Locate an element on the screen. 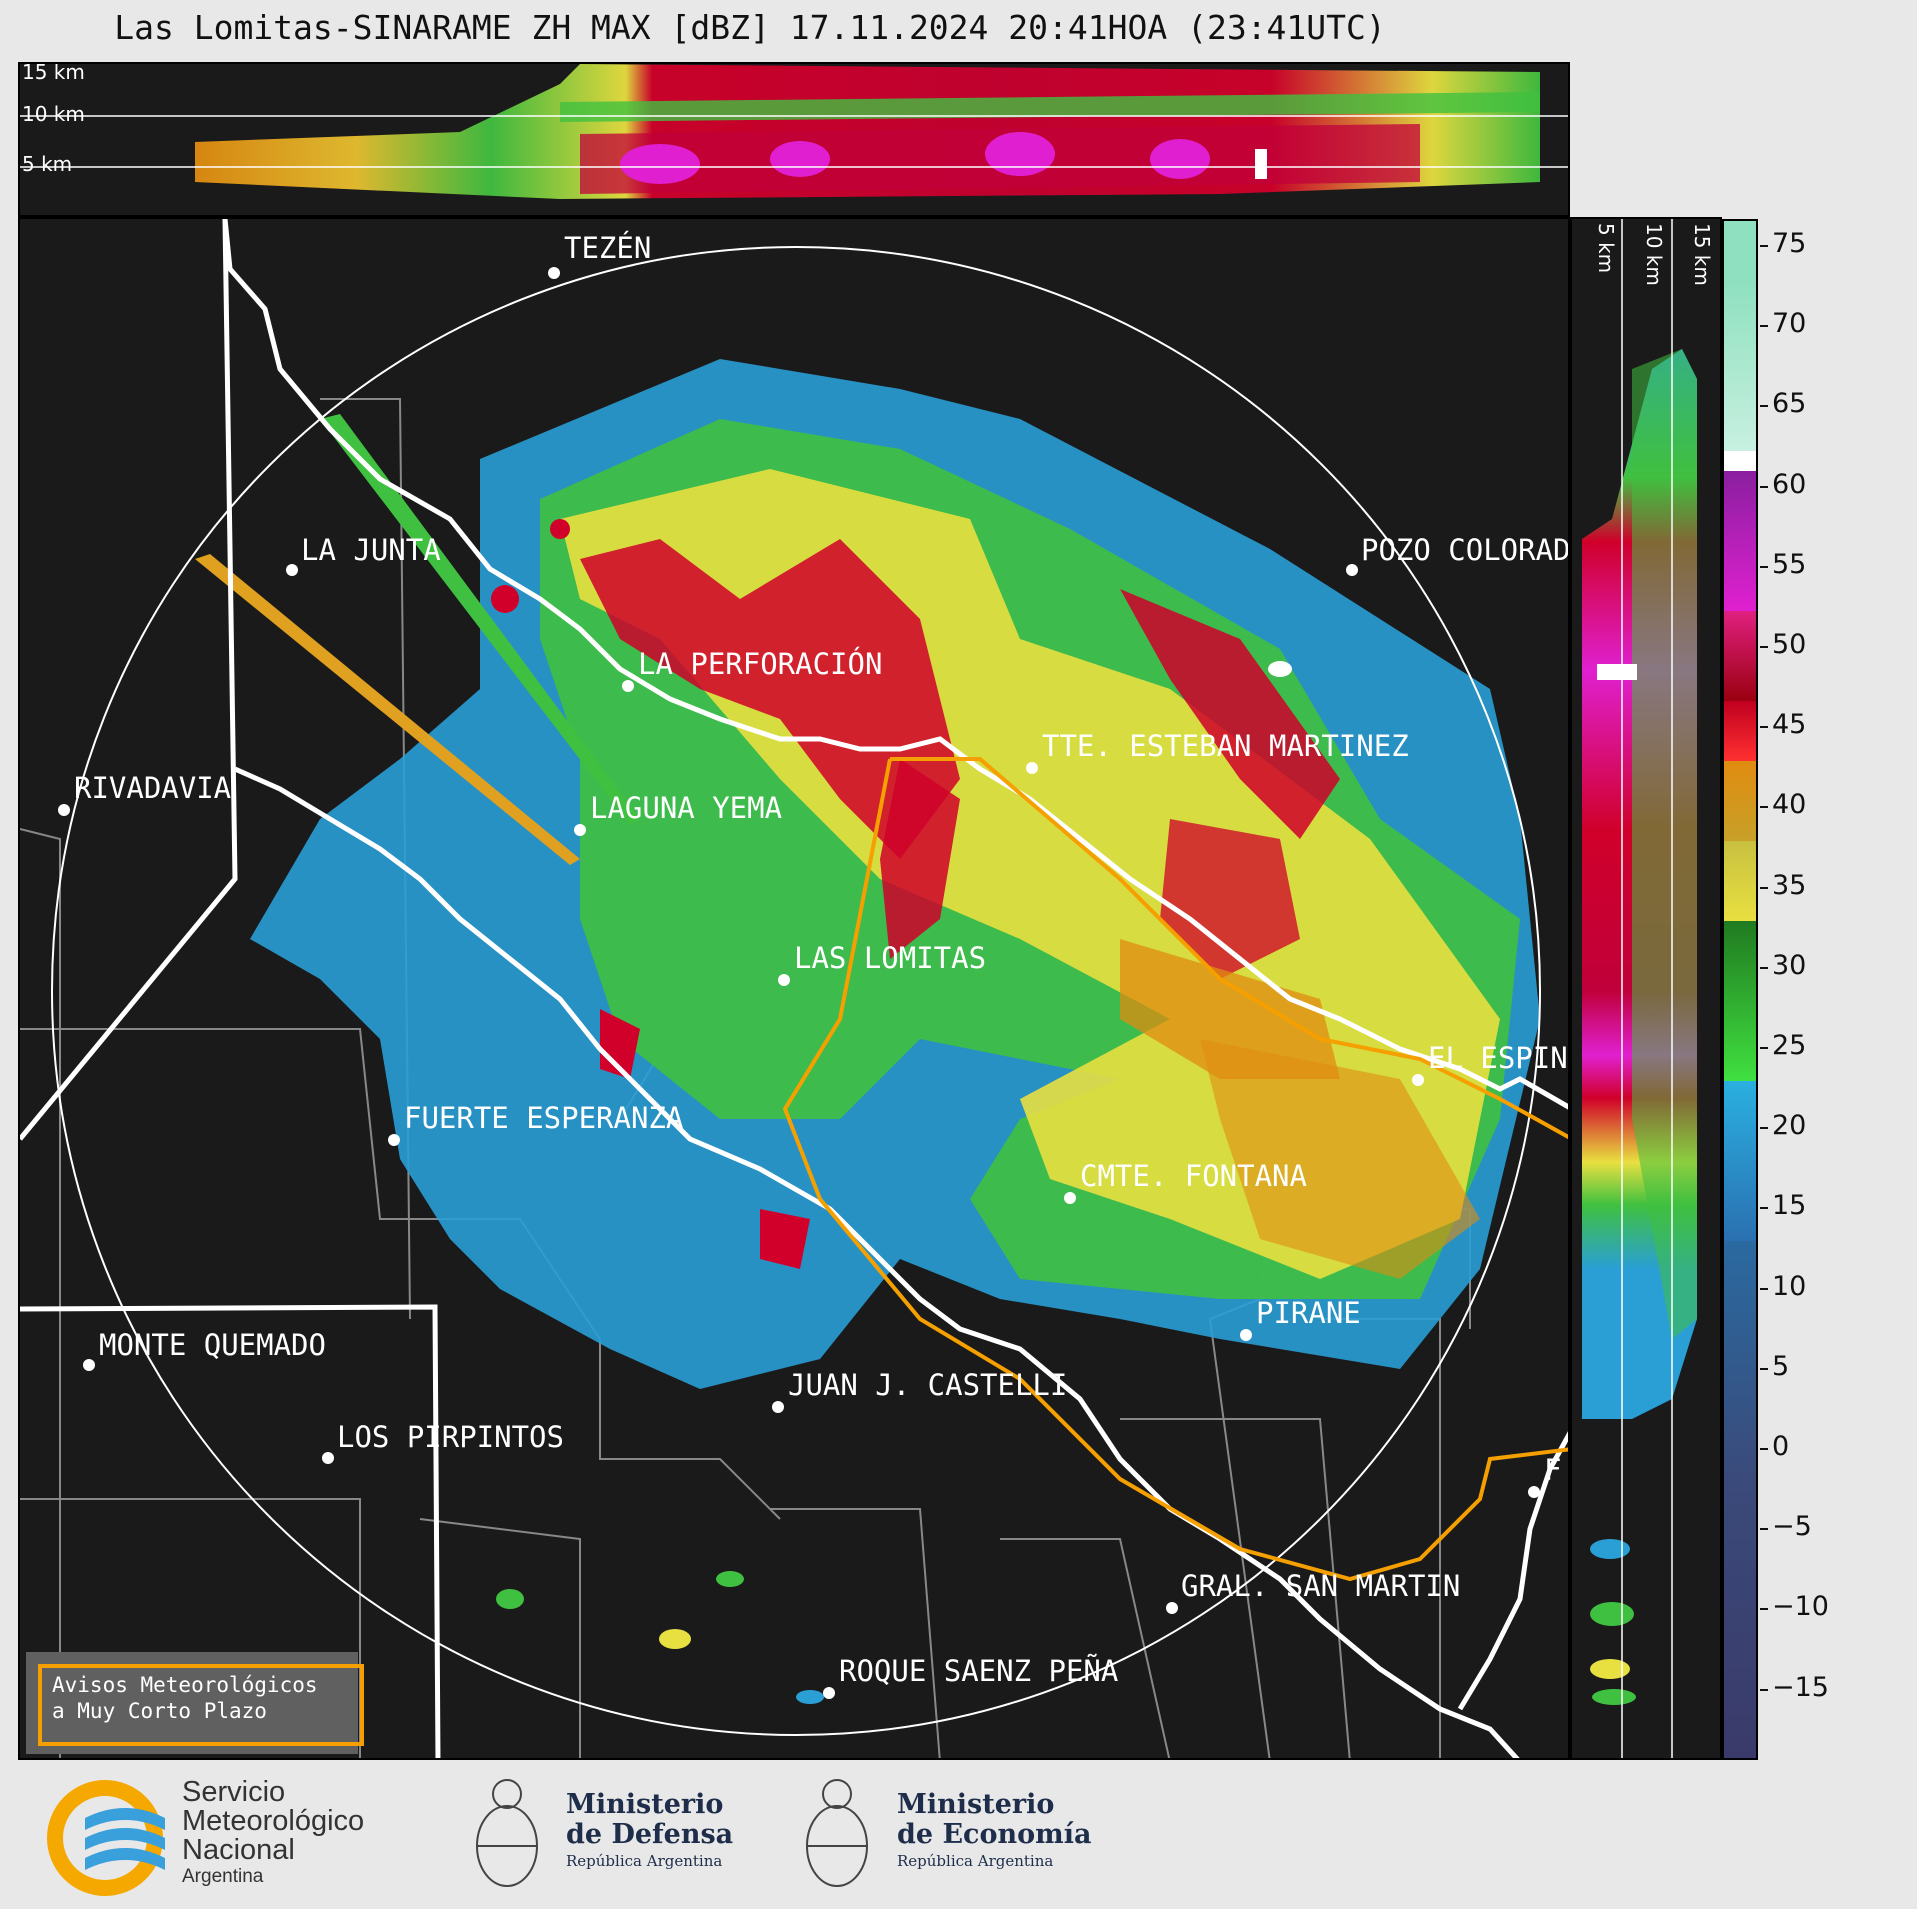 The image size is (1917, 1909). top-cross-section-panel: 15 km 10 km 5 km is located at coordinates (794, 139).